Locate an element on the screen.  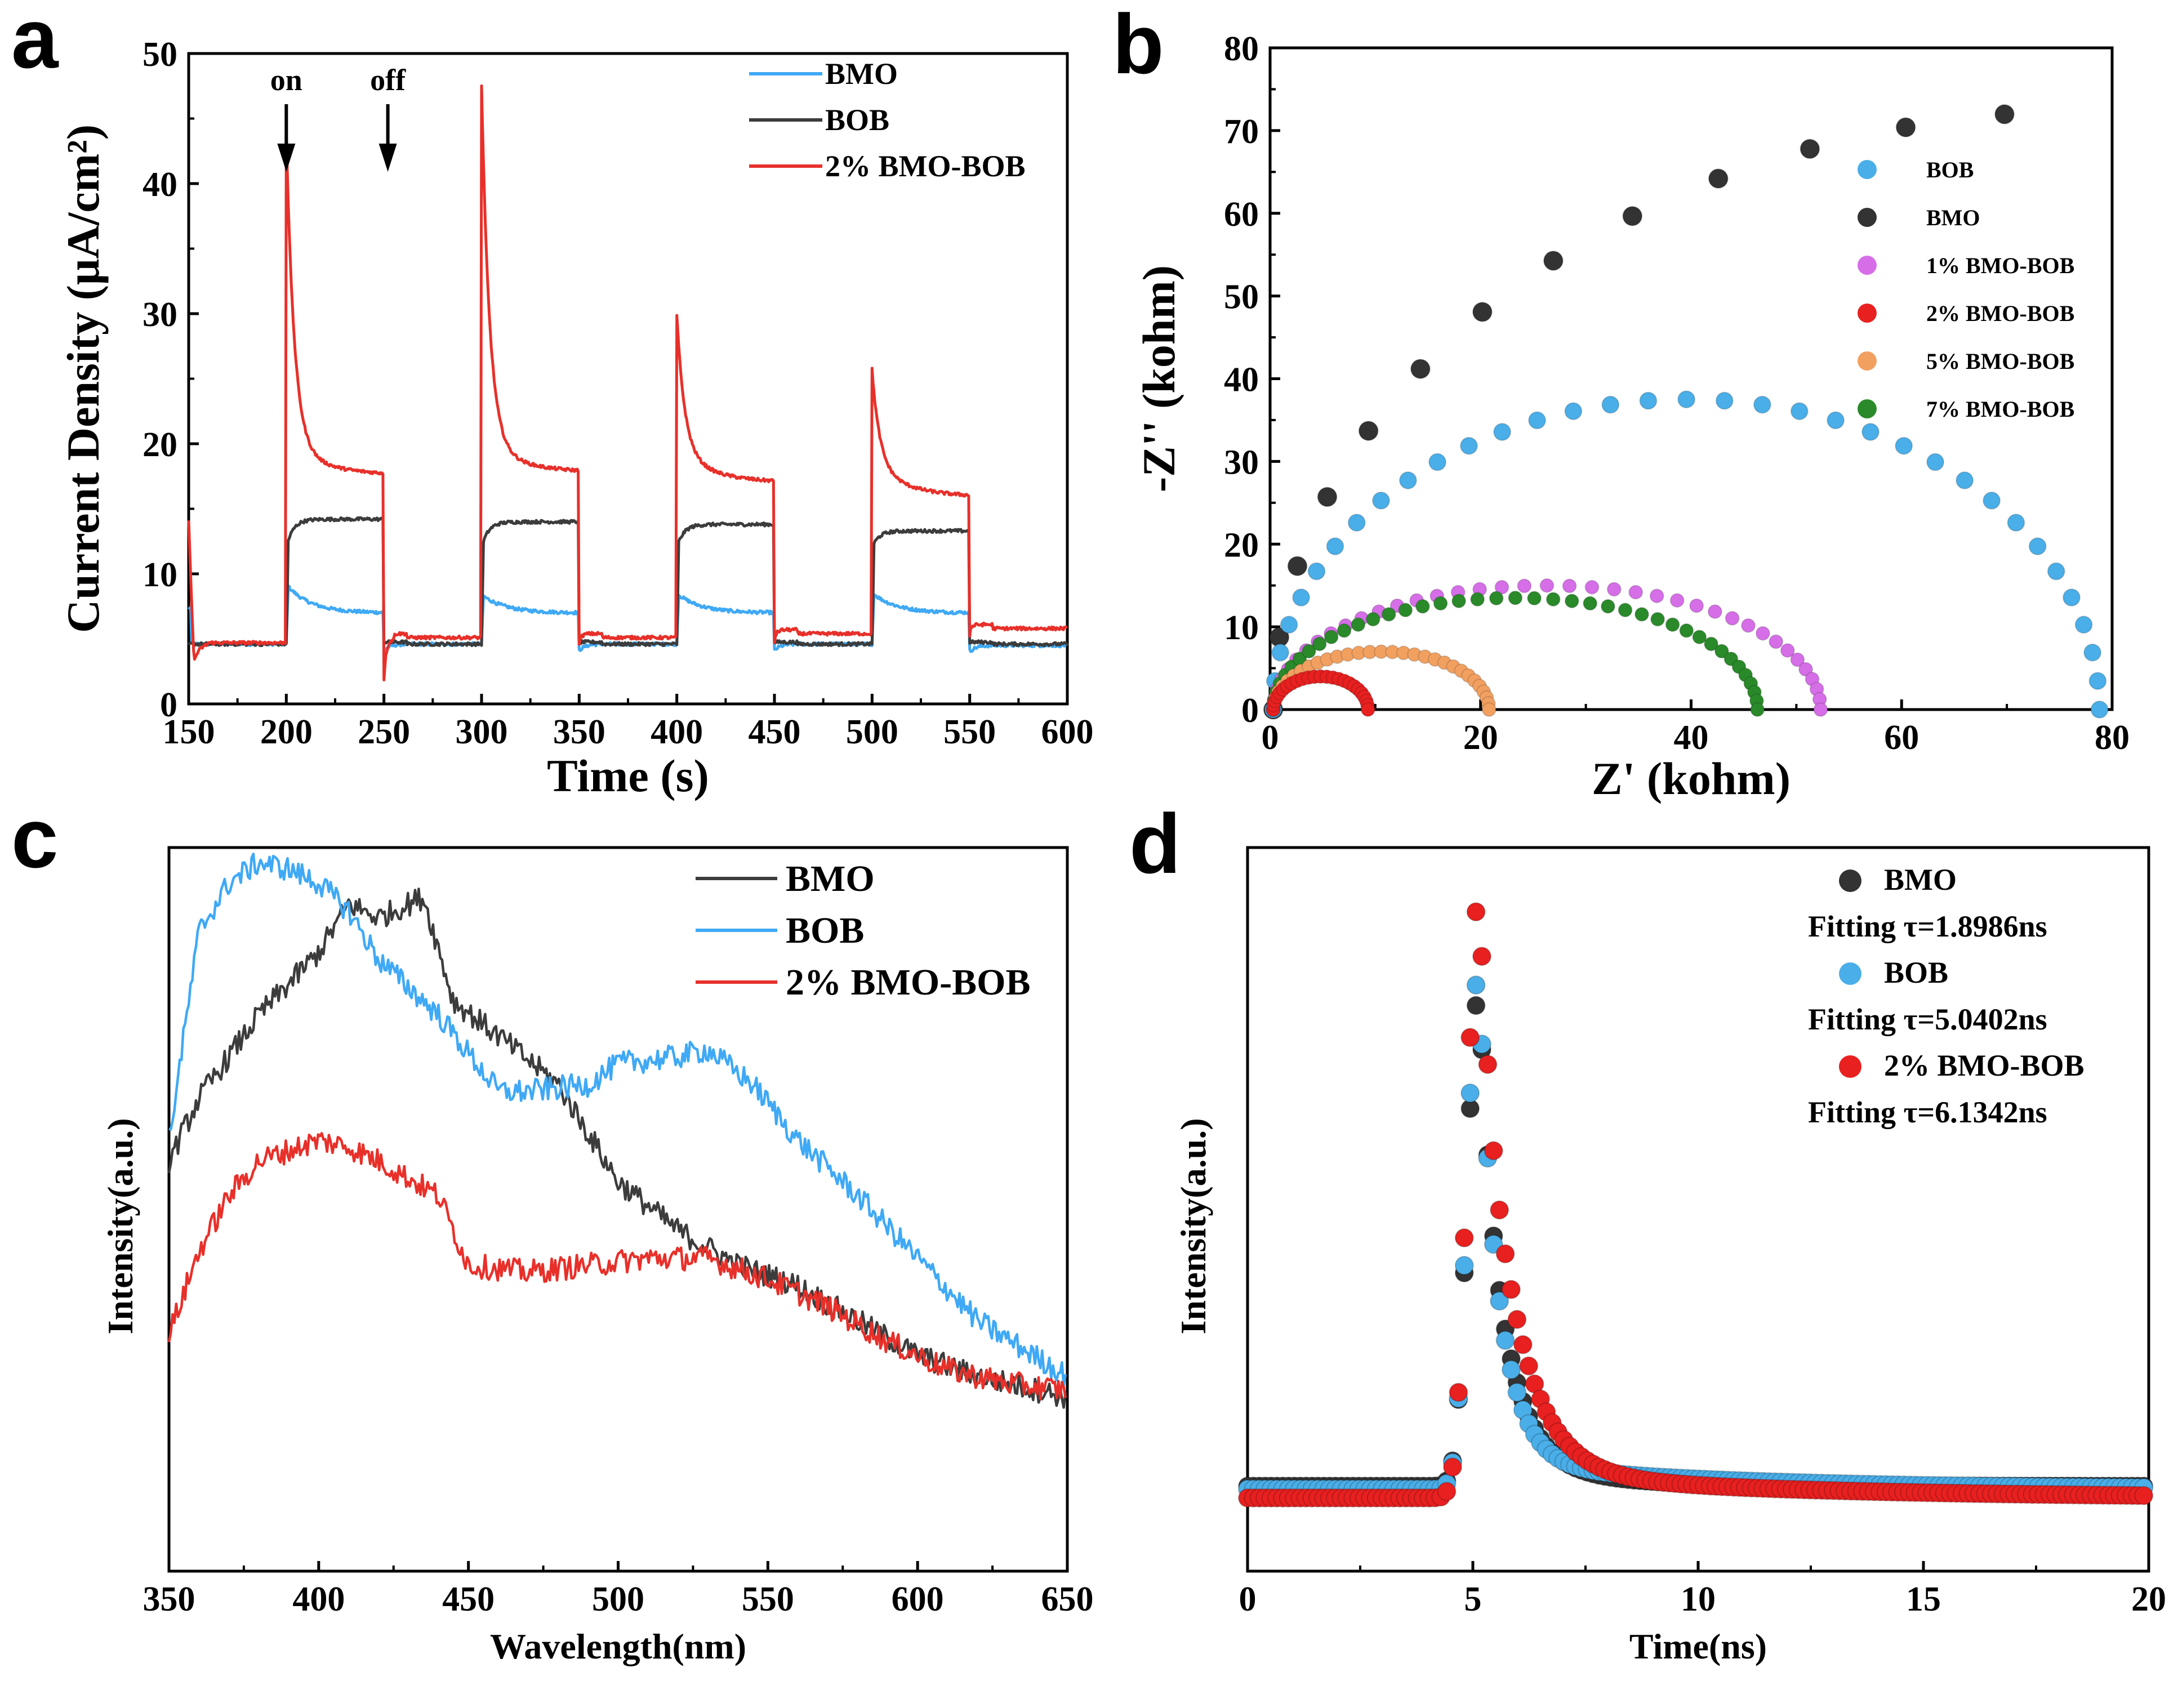
panel-c-legend-label-2: 2% BMO-BOB is located at coordinates (908, 982).